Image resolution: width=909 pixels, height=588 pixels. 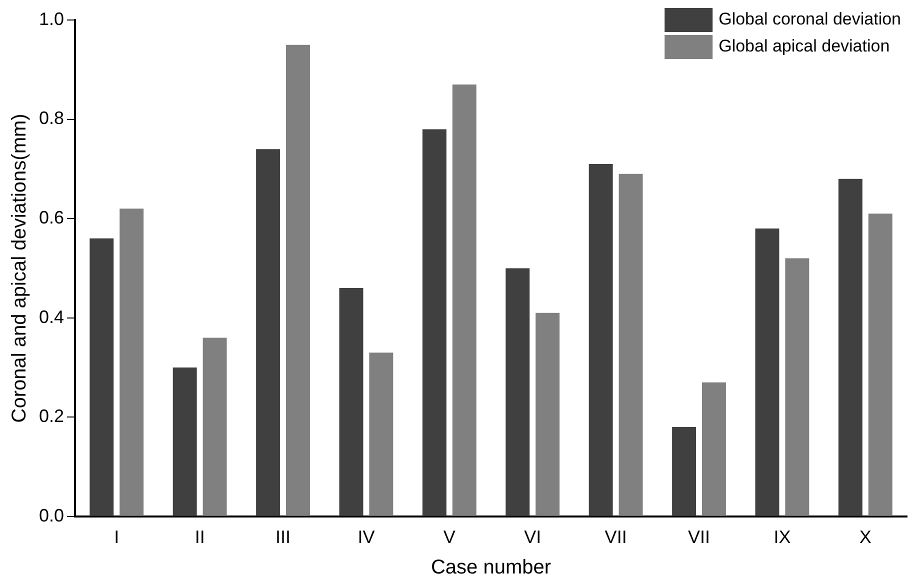 What do you see at coordinates (533, 537) in the screenshot?
I see `x-tick-label: VI` at bounding box center [533, 537].